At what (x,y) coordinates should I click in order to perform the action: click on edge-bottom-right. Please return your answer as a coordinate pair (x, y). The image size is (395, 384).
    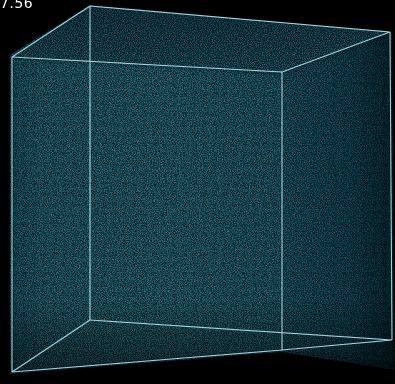
    Looking at the image, I should click on (337, 345).